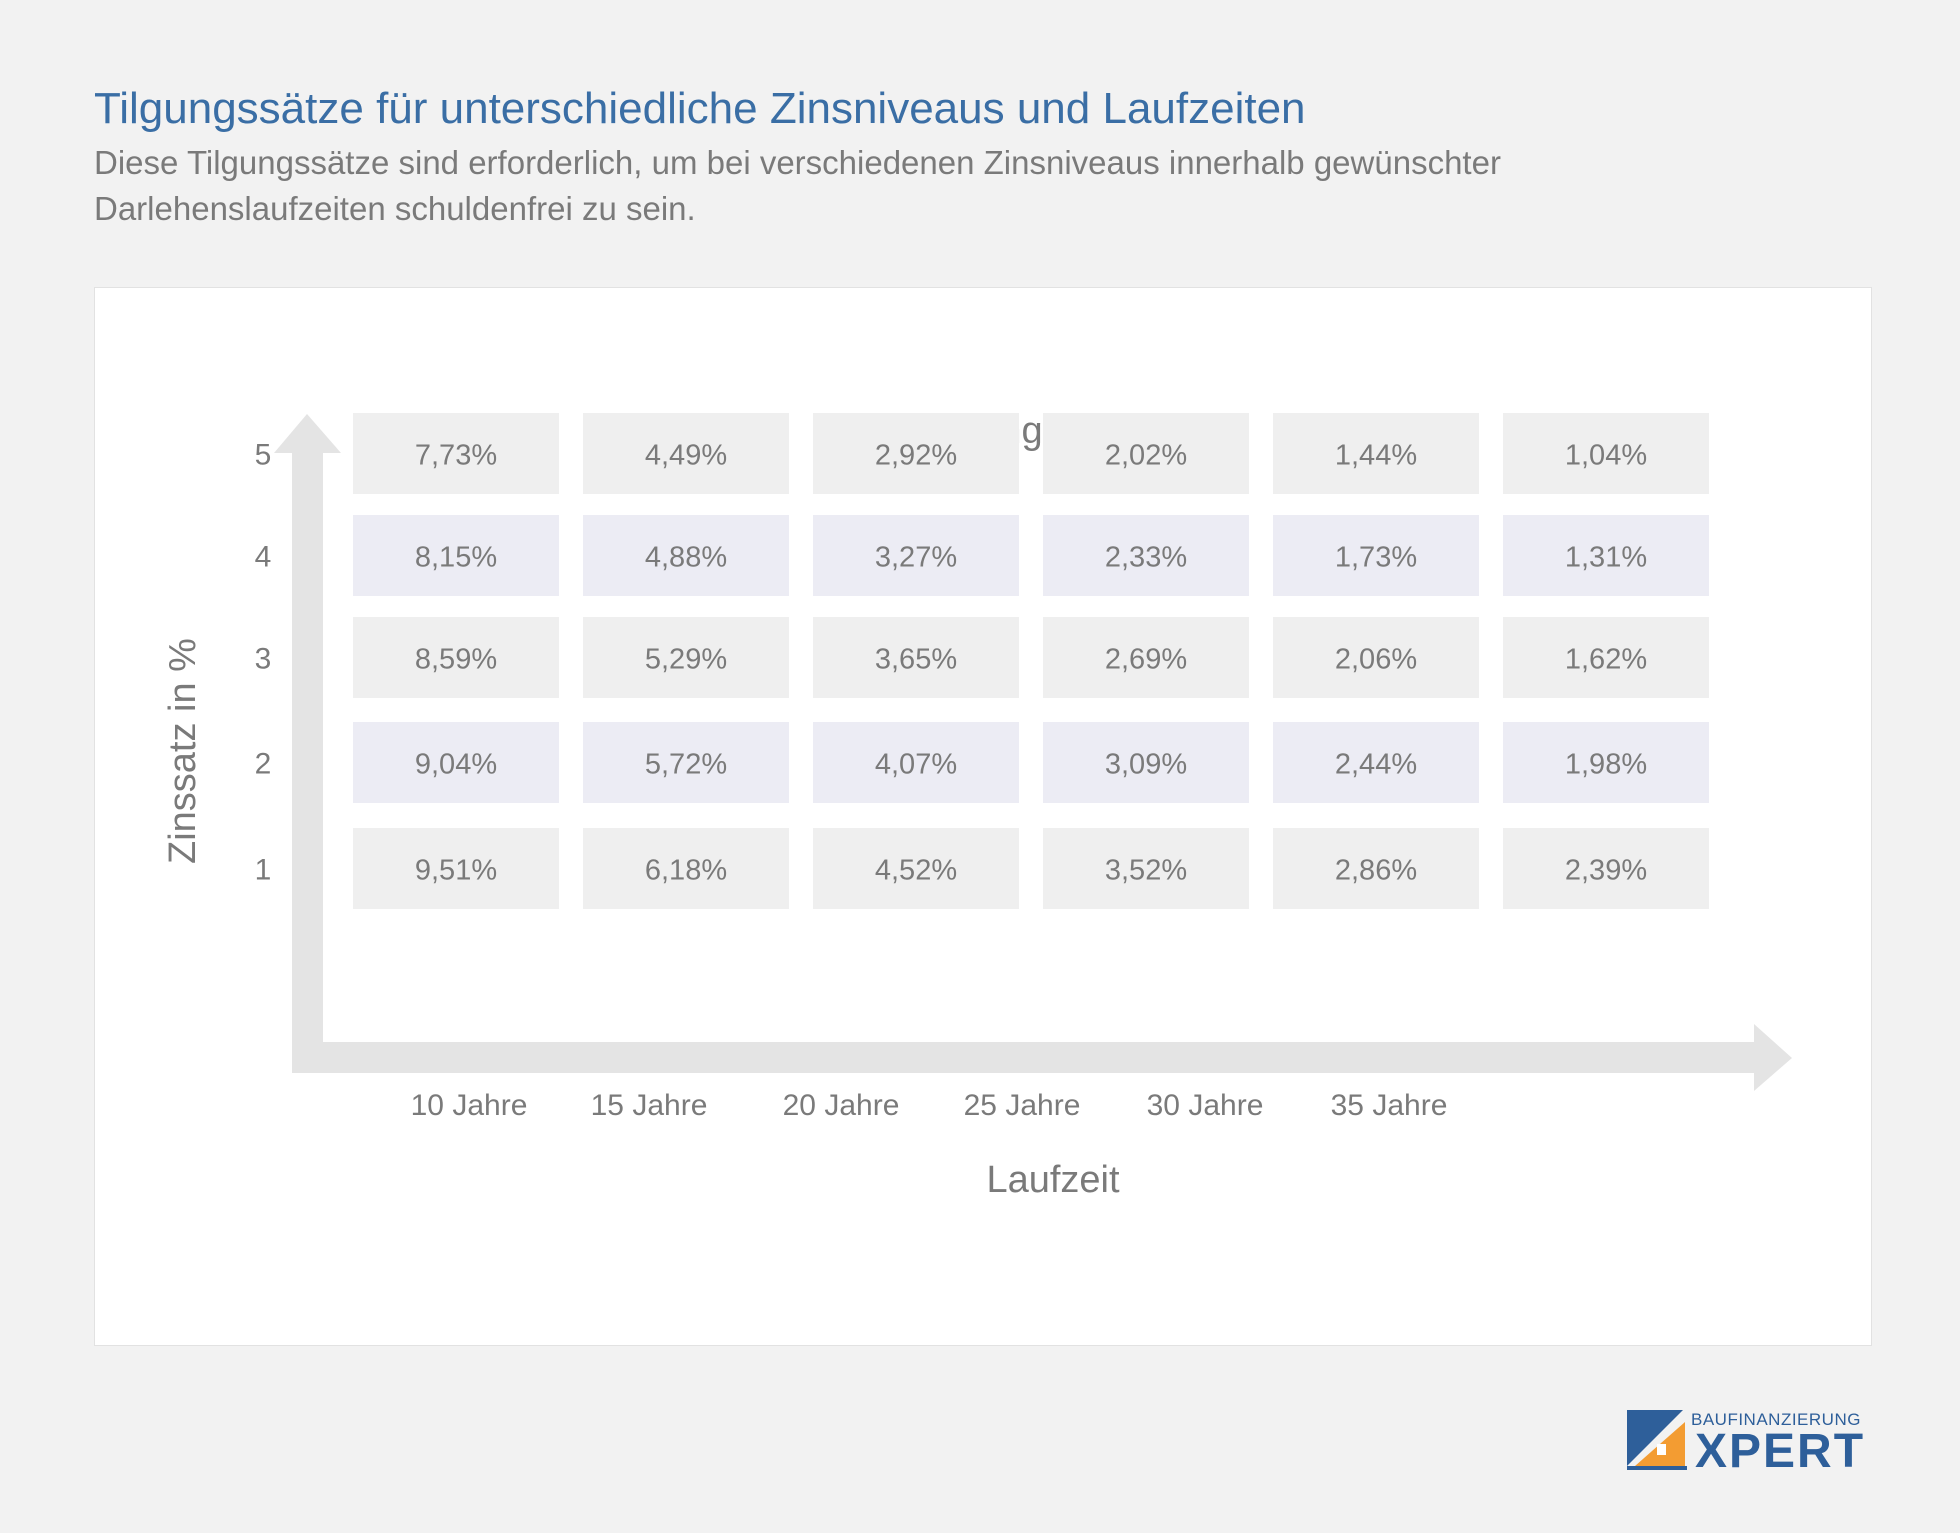  I want to click on cell-value: 2,33%, so click(1146, 558).